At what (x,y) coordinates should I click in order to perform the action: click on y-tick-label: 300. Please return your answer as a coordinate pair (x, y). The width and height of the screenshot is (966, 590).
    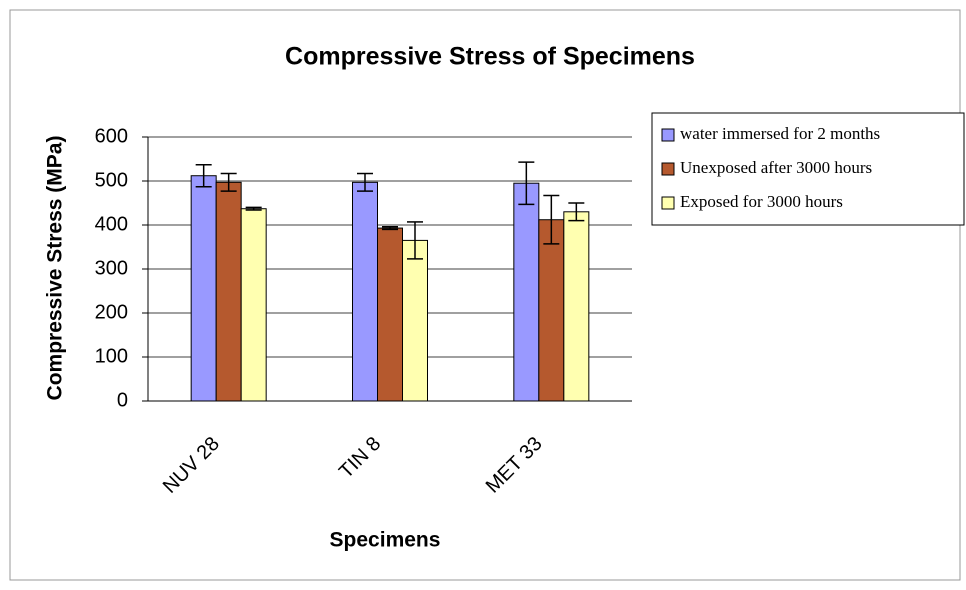
    Looking at the image, I should click on (111, 268).